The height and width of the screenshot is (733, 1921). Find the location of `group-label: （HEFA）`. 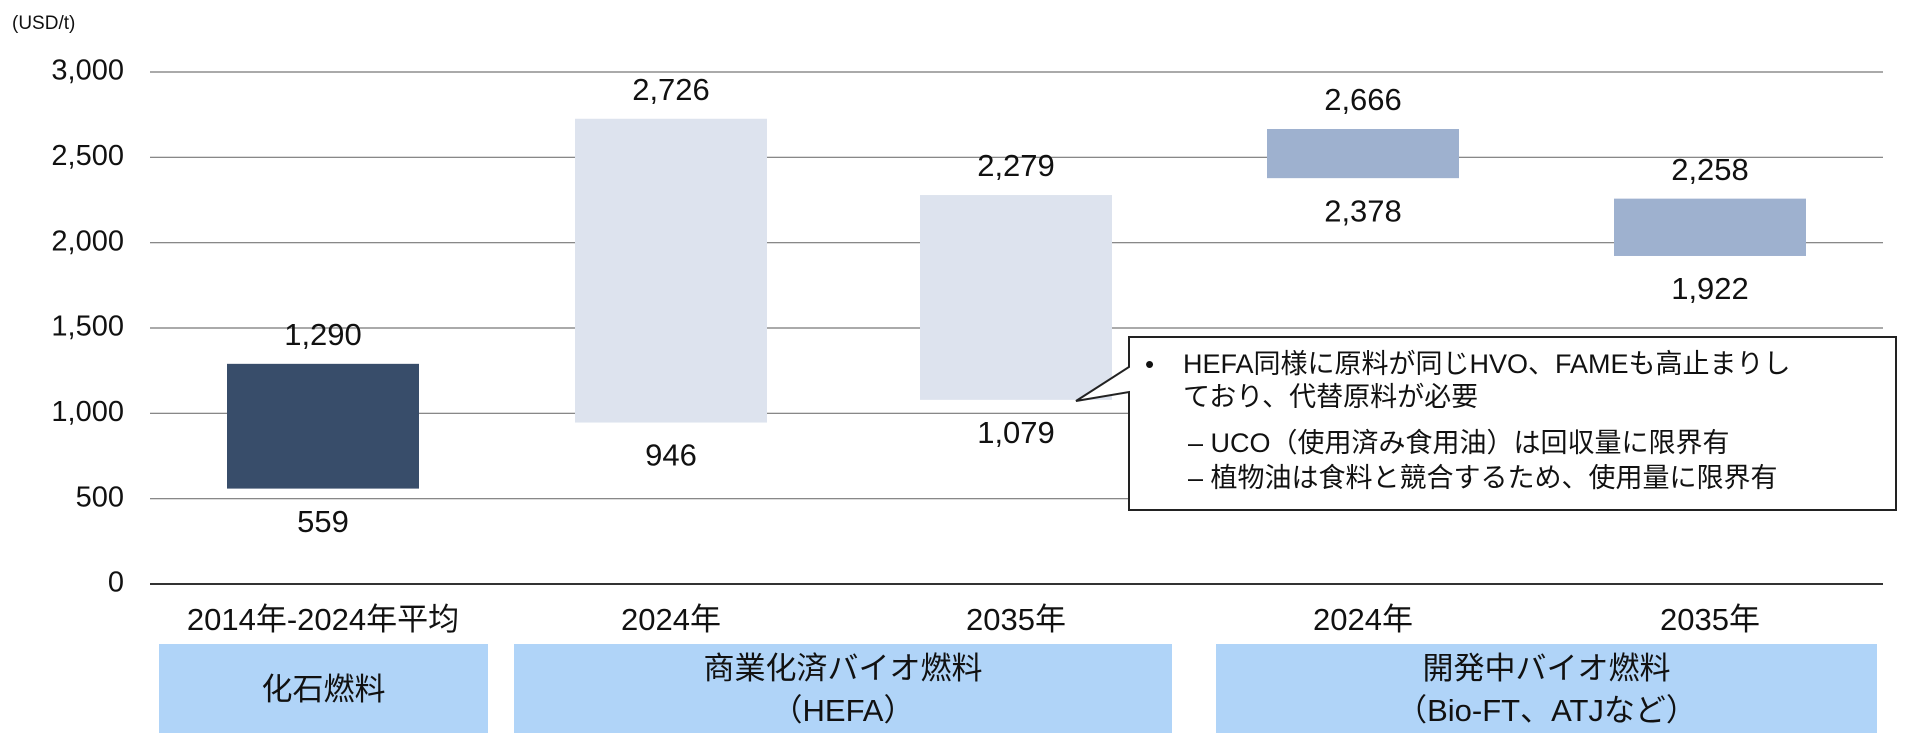

group-label: （HEFA） is located at coordinates (843, 710).